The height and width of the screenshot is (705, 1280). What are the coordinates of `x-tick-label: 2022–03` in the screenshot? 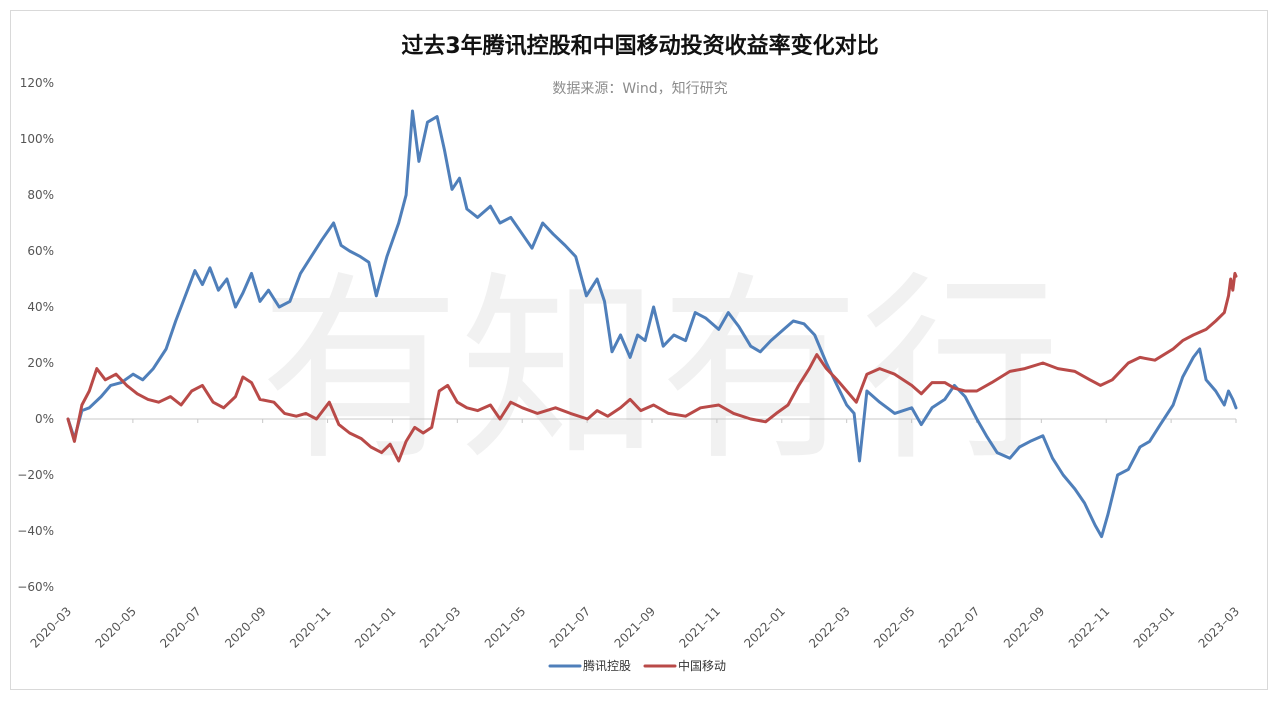 It's located at (829, 627).